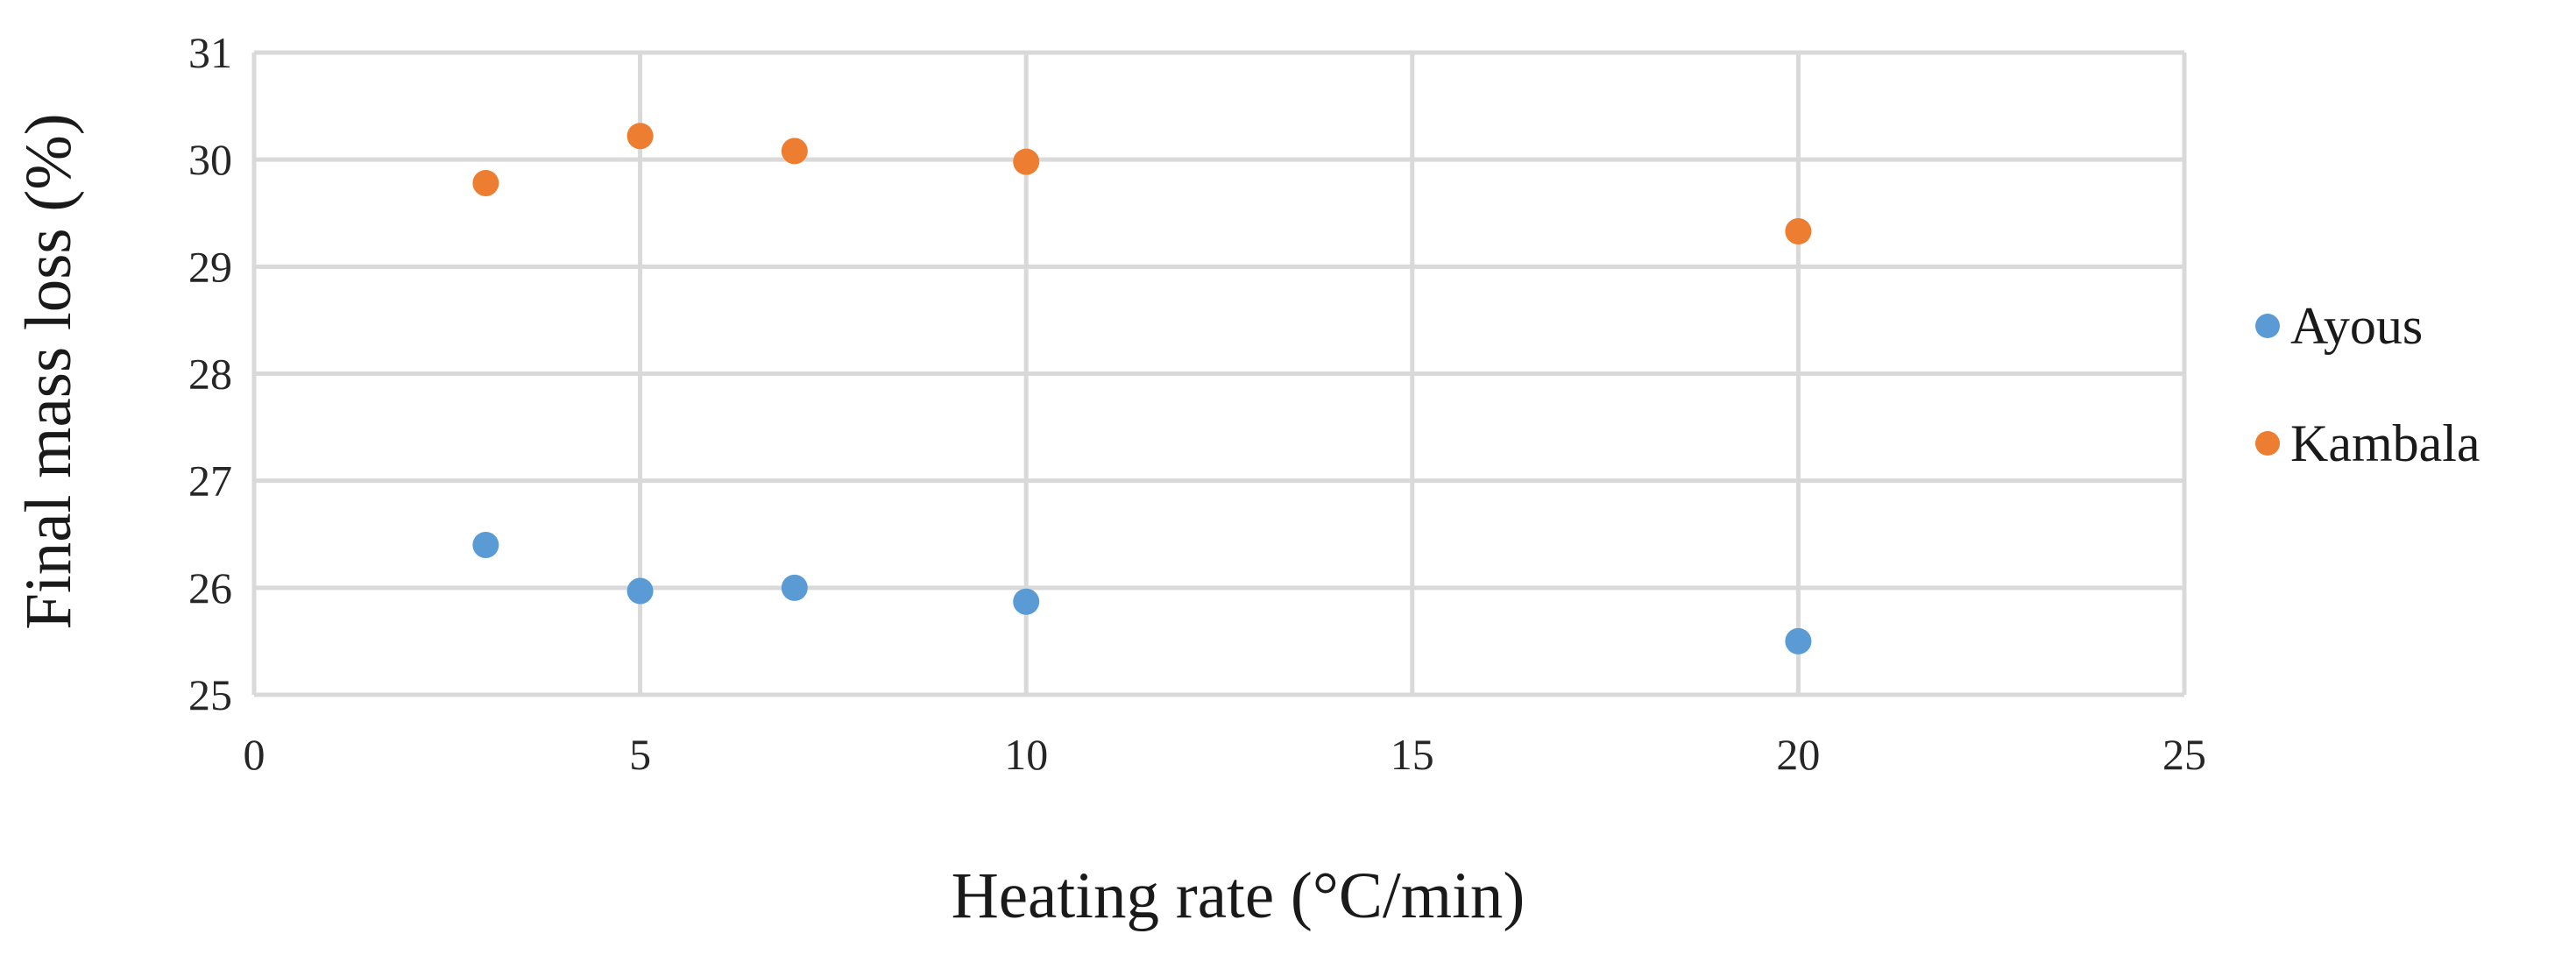 Image resolution: width=2576 pixels, height=955 pixels. I want to click on y-tick-label: 30, so click(210, 159).